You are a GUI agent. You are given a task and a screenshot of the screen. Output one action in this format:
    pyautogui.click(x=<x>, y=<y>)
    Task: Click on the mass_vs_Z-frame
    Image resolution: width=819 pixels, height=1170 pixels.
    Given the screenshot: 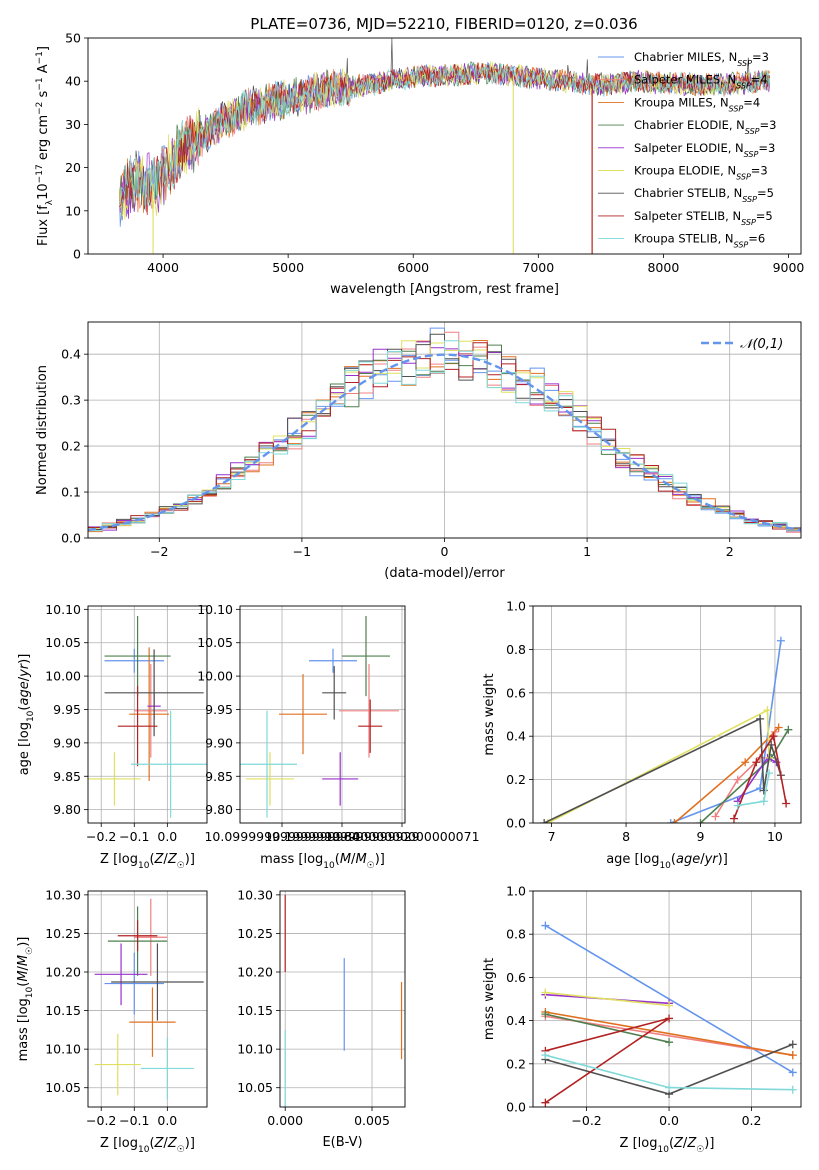 What is the action you would take?
    pyautogui.click(x=147, y=999)
    